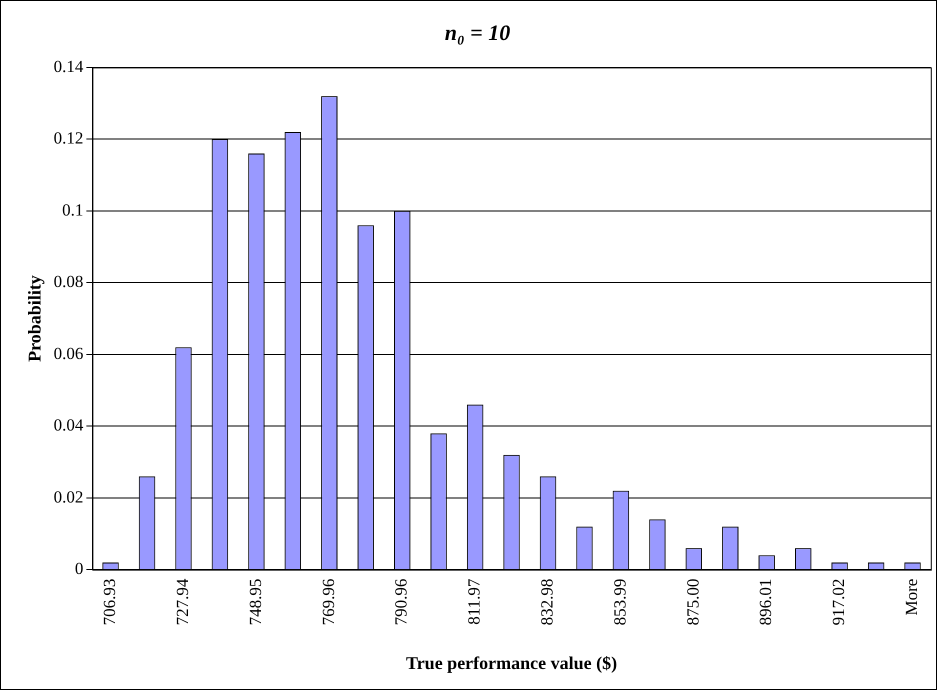 The width and height of the screenshot is (937, 690). Describe the element at coordinates (69, 496) in the screenshot. I see `y-tick-label: 0.02` at that location.